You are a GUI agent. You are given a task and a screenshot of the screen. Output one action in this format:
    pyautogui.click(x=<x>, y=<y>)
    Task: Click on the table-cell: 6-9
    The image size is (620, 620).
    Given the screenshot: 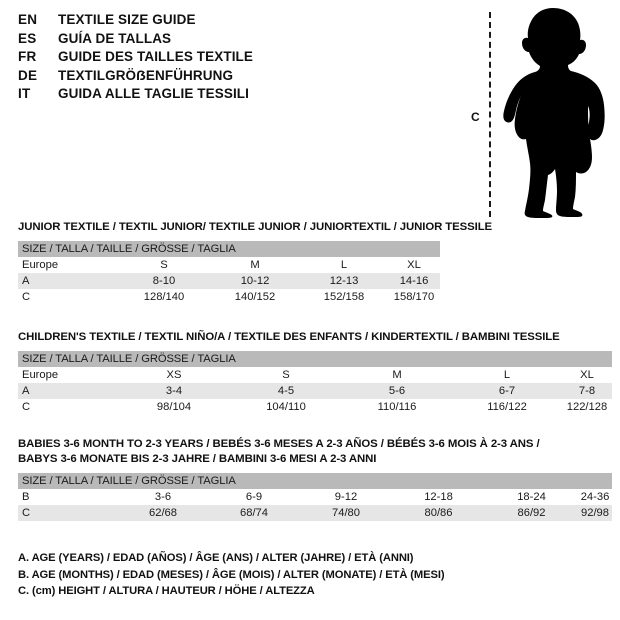 What is the action you would take?
    pyautogui.click(x=254, y=497)
    